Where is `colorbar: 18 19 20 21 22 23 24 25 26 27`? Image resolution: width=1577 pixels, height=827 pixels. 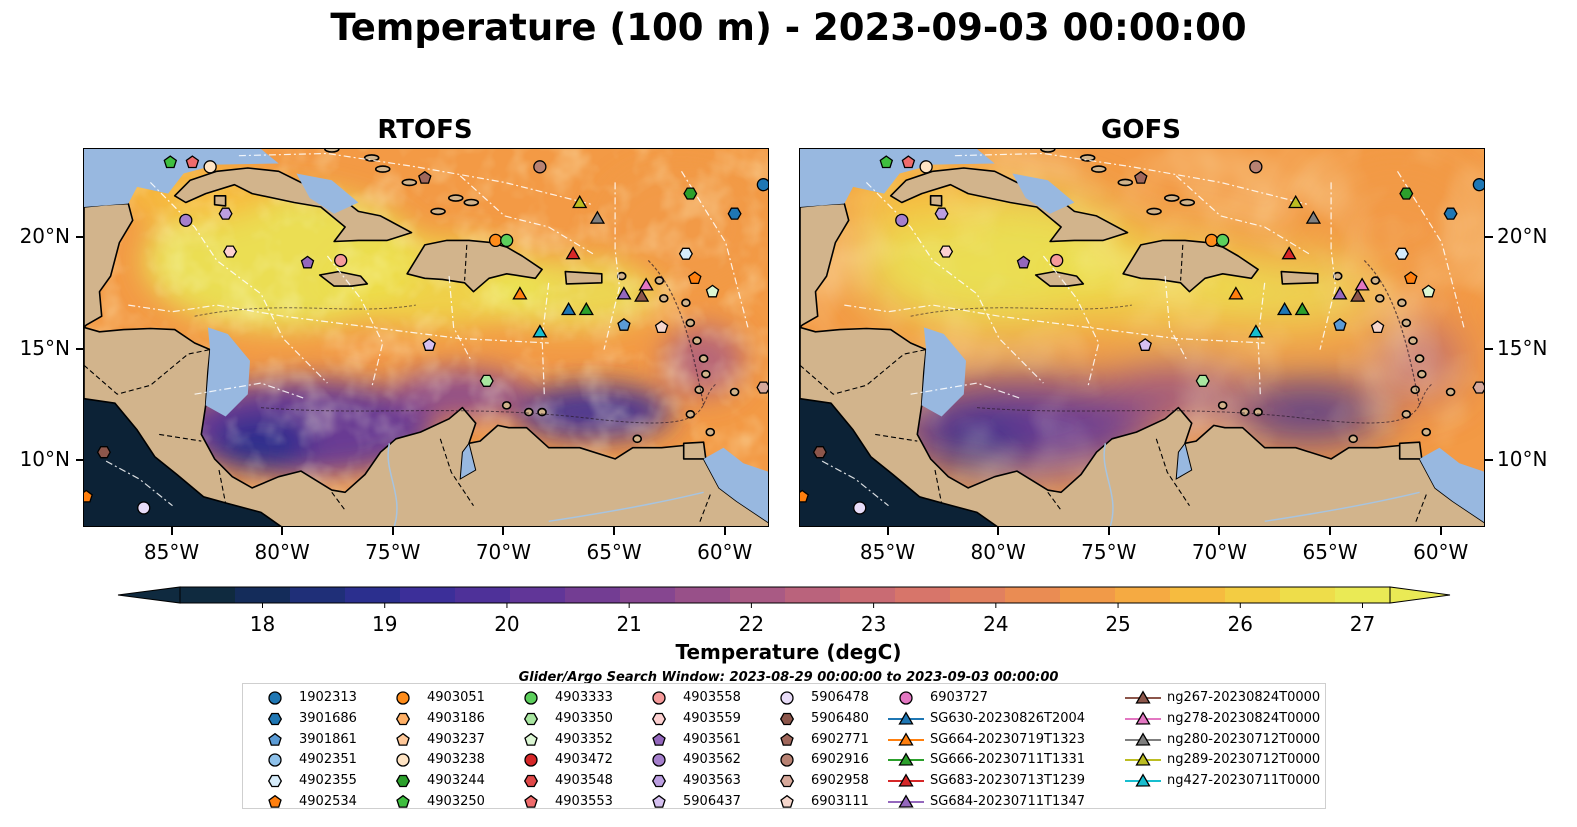
colorbar: 18 19 20 21 22 23 24 25 26 27 is located at coordinates (784, 611).